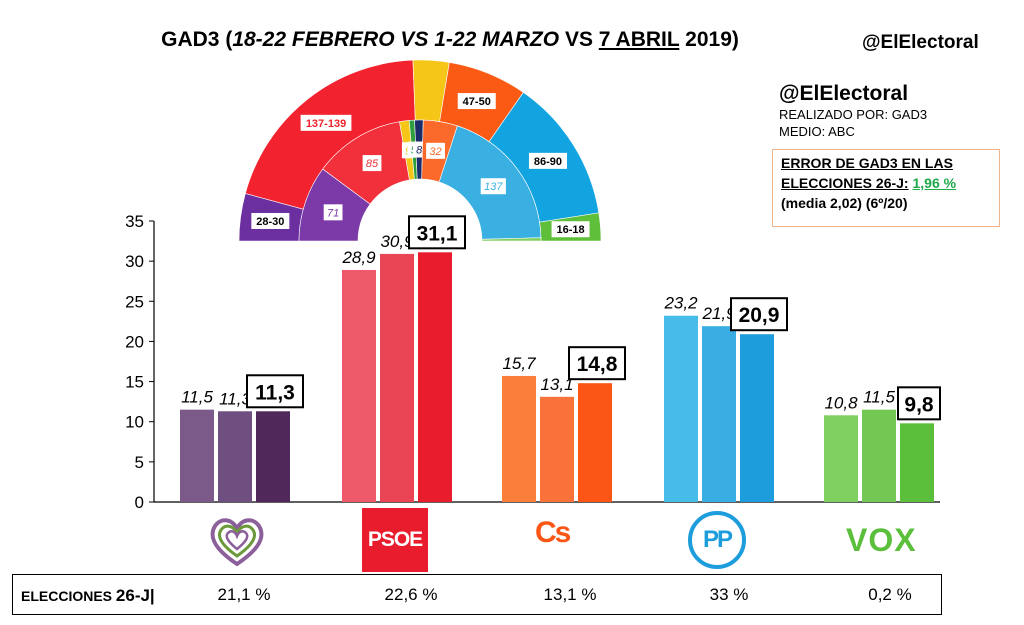 This screenshot has height=625, width=1024. I want to click on bar-value-label-final: 11,3, so click(275, 392).